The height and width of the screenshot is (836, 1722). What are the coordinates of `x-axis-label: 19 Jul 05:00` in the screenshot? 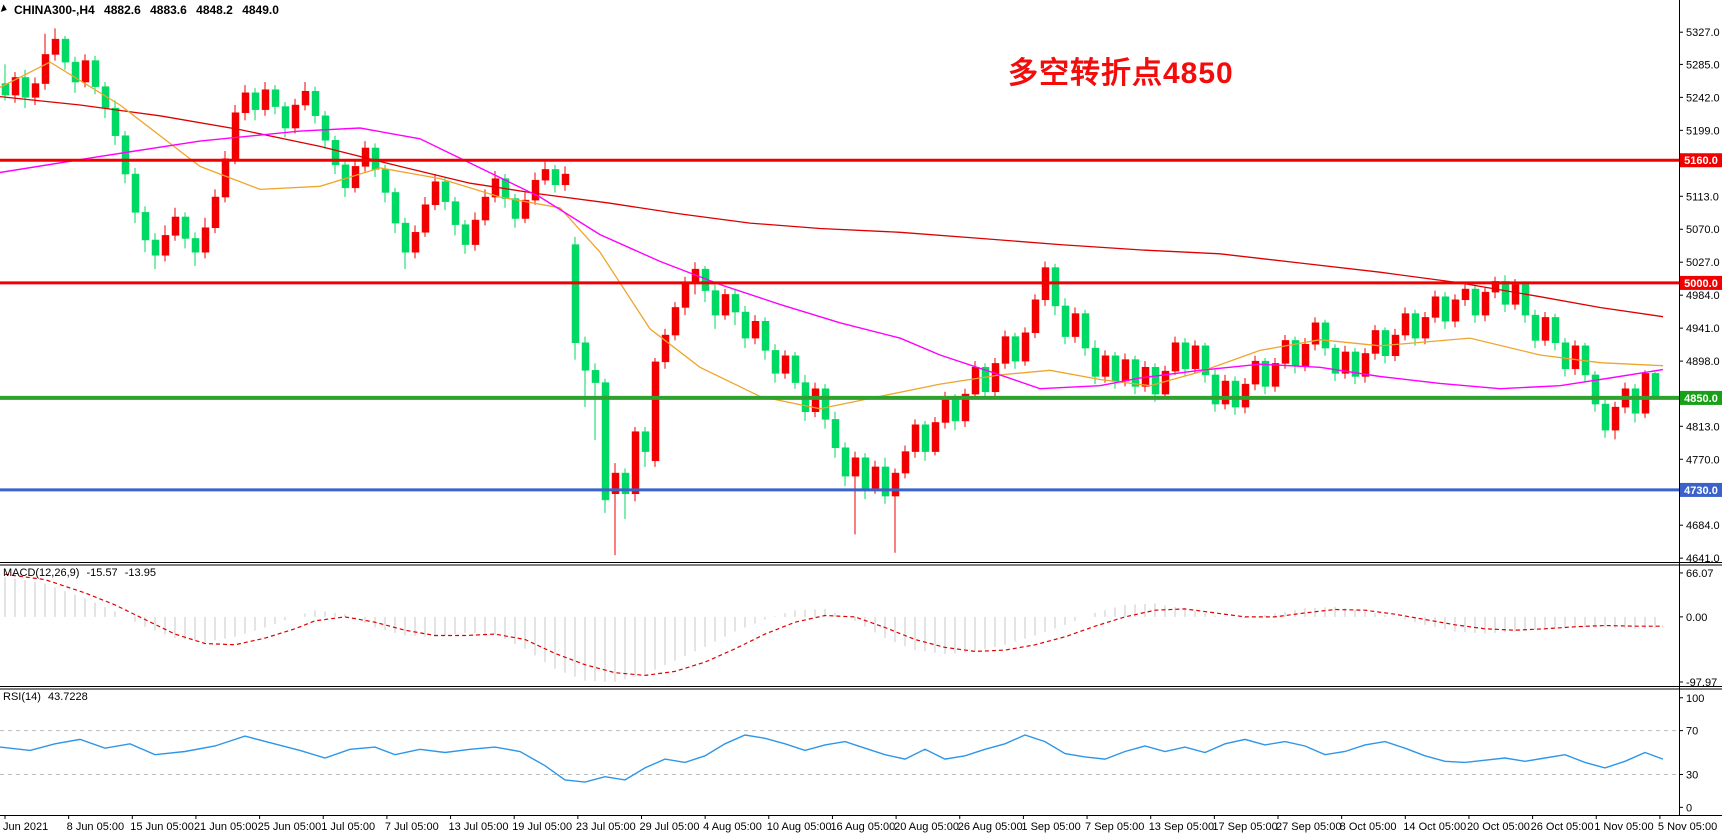 It's located at (542, 827).